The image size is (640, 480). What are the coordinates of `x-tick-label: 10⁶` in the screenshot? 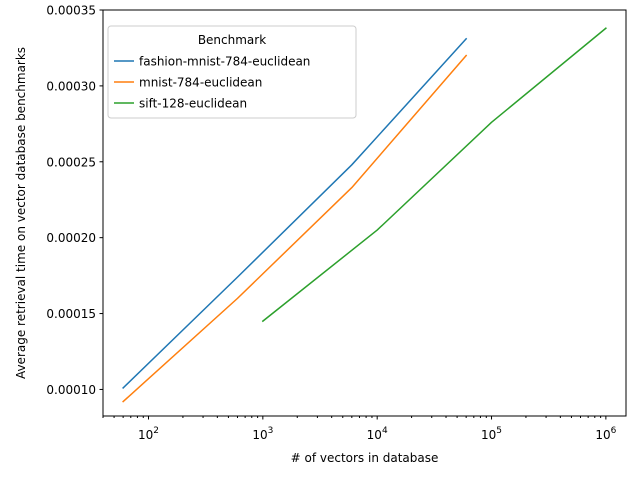 It's located at (605, 434).